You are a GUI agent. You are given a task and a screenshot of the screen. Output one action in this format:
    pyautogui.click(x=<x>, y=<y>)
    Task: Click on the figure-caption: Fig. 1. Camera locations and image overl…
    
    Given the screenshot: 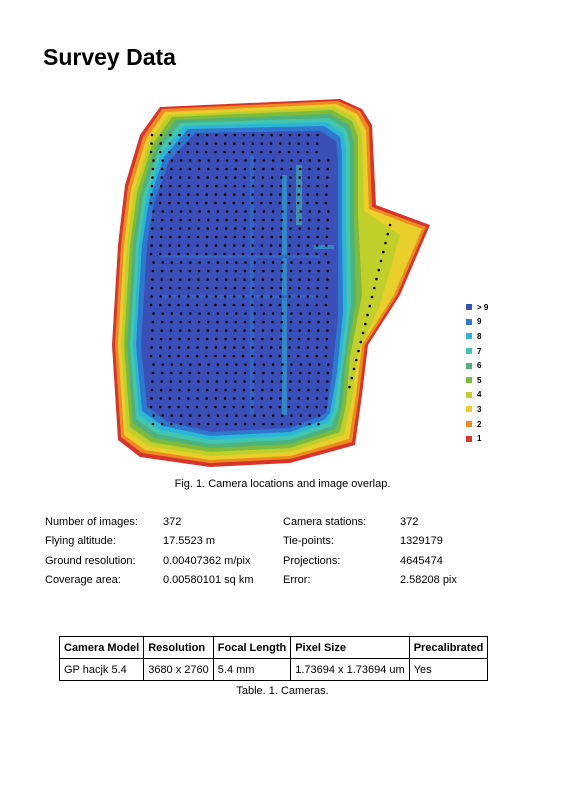 What is the action you would take?
    pyautogui.click(x=282, y=484)
    